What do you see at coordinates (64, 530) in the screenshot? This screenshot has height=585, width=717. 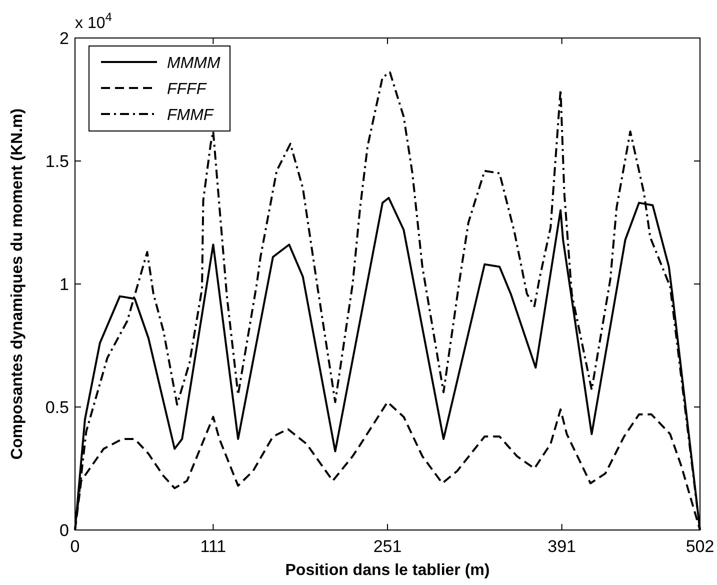 I see `y-tick-label: 0` at bounding box center [64, 530].